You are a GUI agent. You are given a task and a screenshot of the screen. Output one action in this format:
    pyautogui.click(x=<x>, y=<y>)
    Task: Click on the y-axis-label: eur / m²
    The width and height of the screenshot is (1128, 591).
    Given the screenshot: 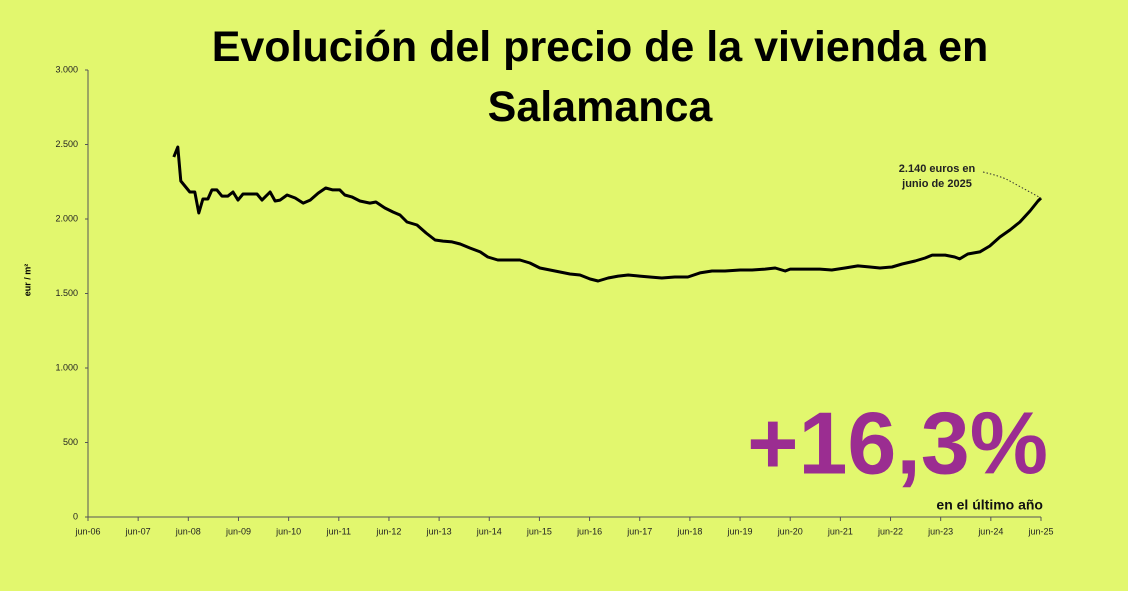 What is the action you would take?
    pyautogui.click(x=27, y=280)
    